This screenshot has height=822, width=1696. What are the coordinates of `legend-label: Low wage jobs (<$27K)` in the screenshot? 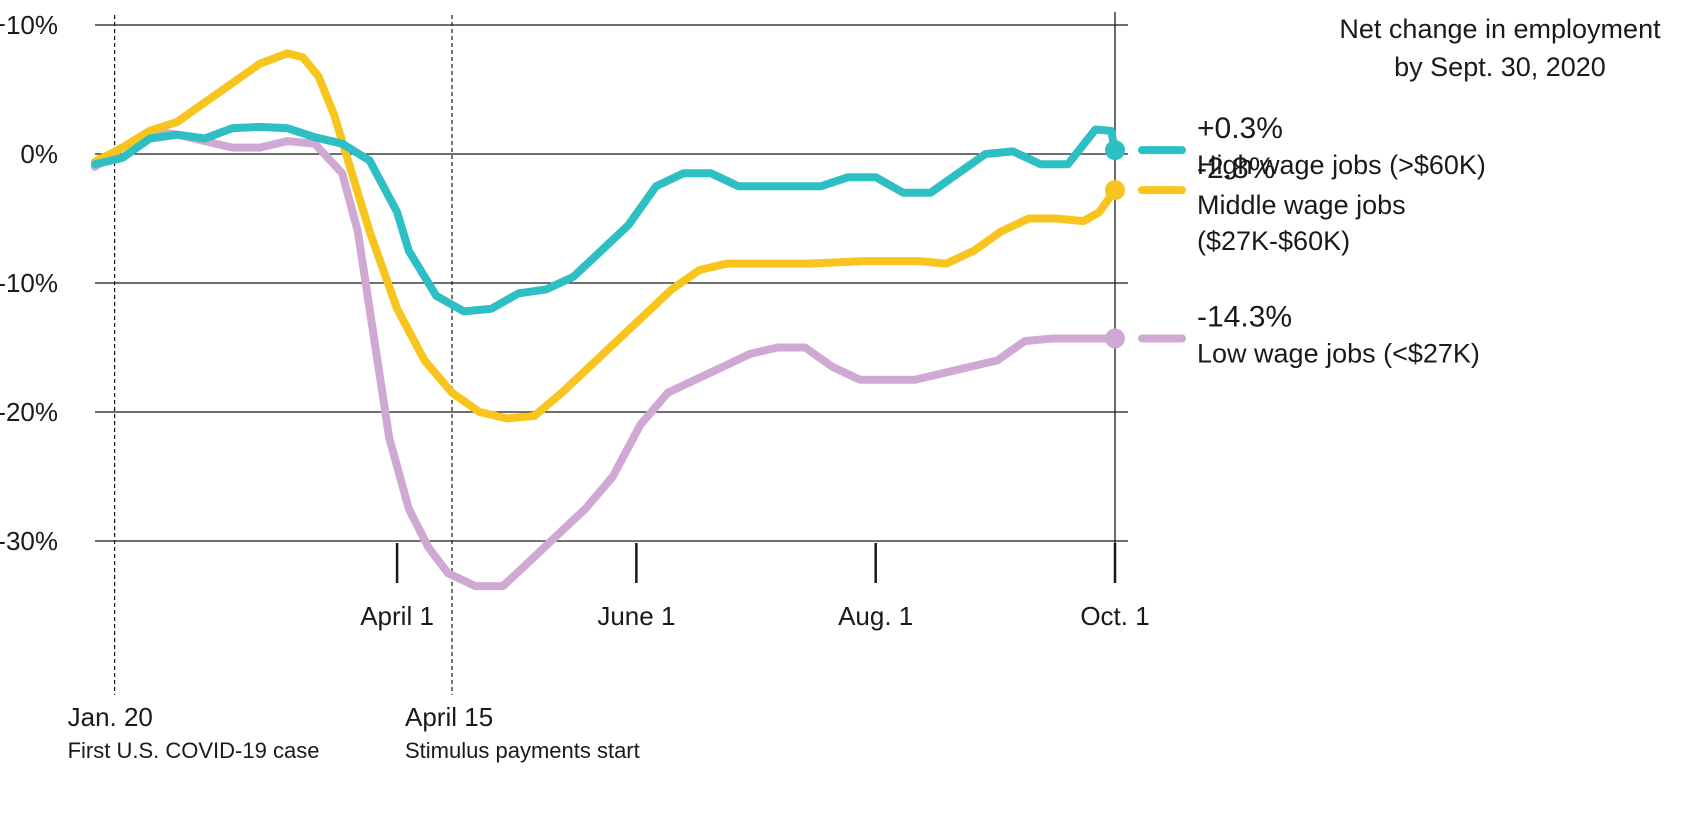 It's located at (1338, 353).